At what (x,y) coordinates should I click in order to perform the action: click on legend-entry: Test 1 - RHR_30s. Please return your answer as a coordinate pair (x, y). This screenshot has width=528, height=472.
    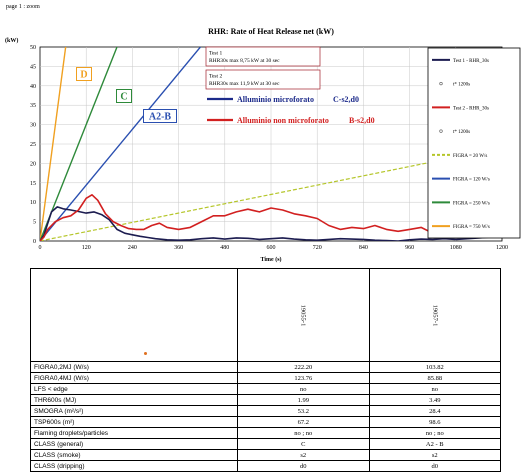
    Looking at the image, I should click on (460, 61).